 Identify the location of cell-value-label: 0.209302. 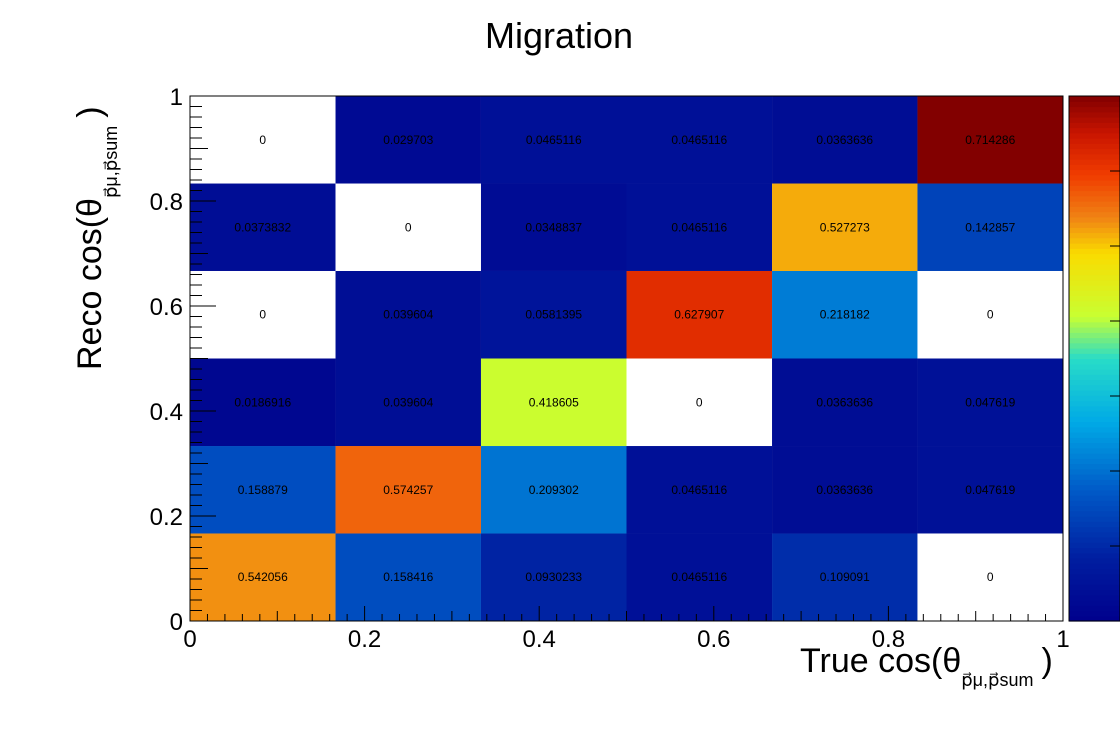
(554, 490).